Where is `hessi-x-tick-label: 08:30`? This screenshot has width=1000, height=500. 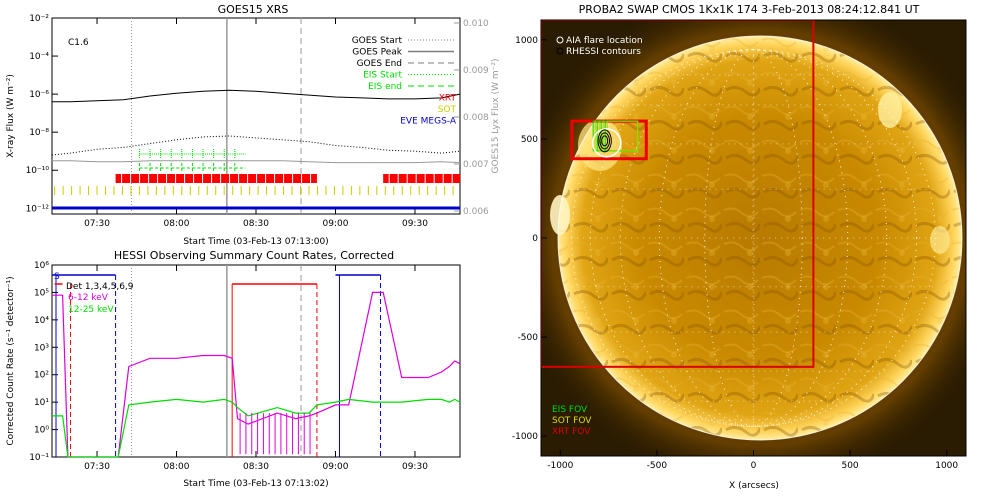 hessi-x-tick-label: 08:30 is located at coordinates (256, 467).